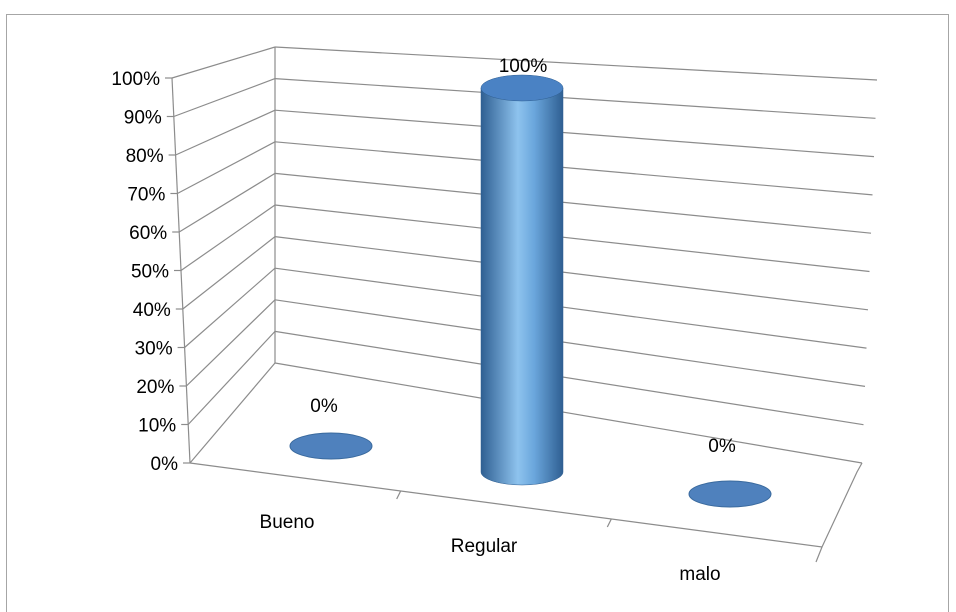 This screenshot has width=956, height=612. Describe the element at coordinates (148, 233) in the screenshot. I see `y-tick-label: 60%` at that location.